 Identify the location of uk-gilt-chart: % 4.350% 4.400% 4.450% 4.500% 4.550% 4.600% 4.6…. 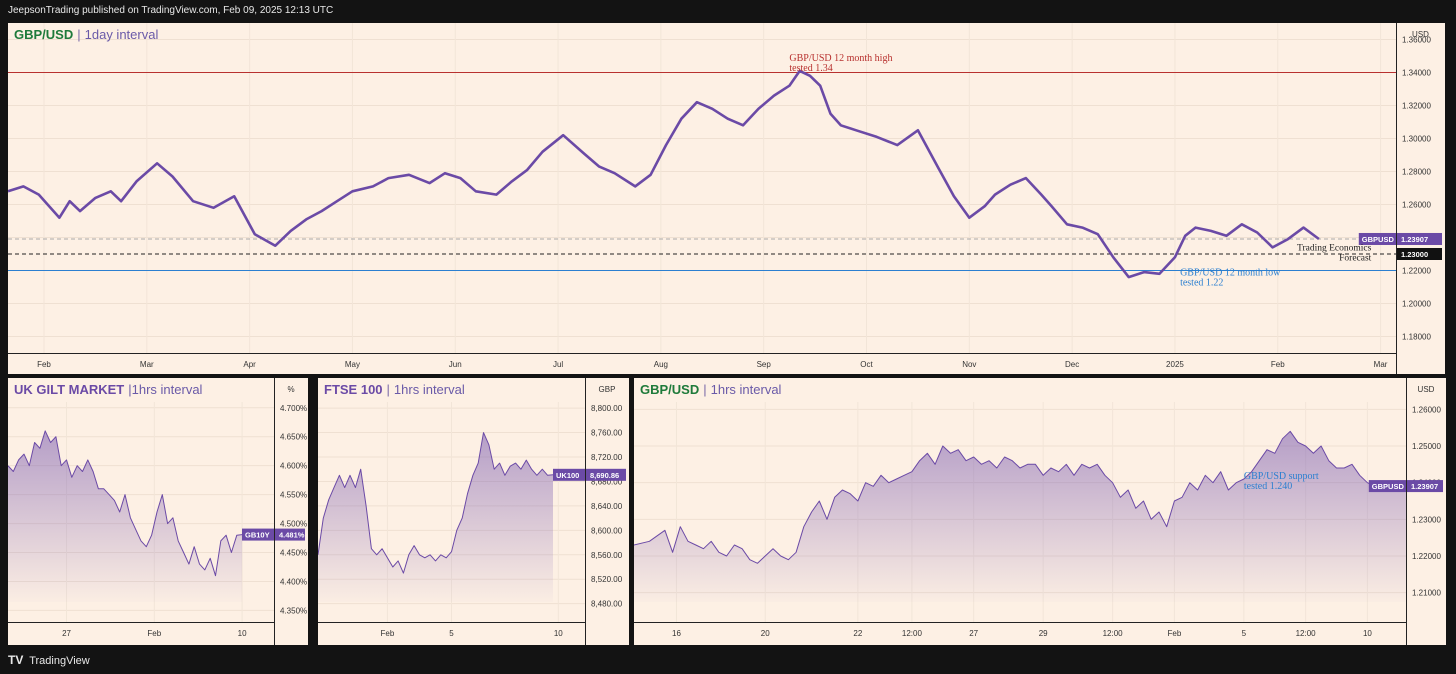
(158, 511).